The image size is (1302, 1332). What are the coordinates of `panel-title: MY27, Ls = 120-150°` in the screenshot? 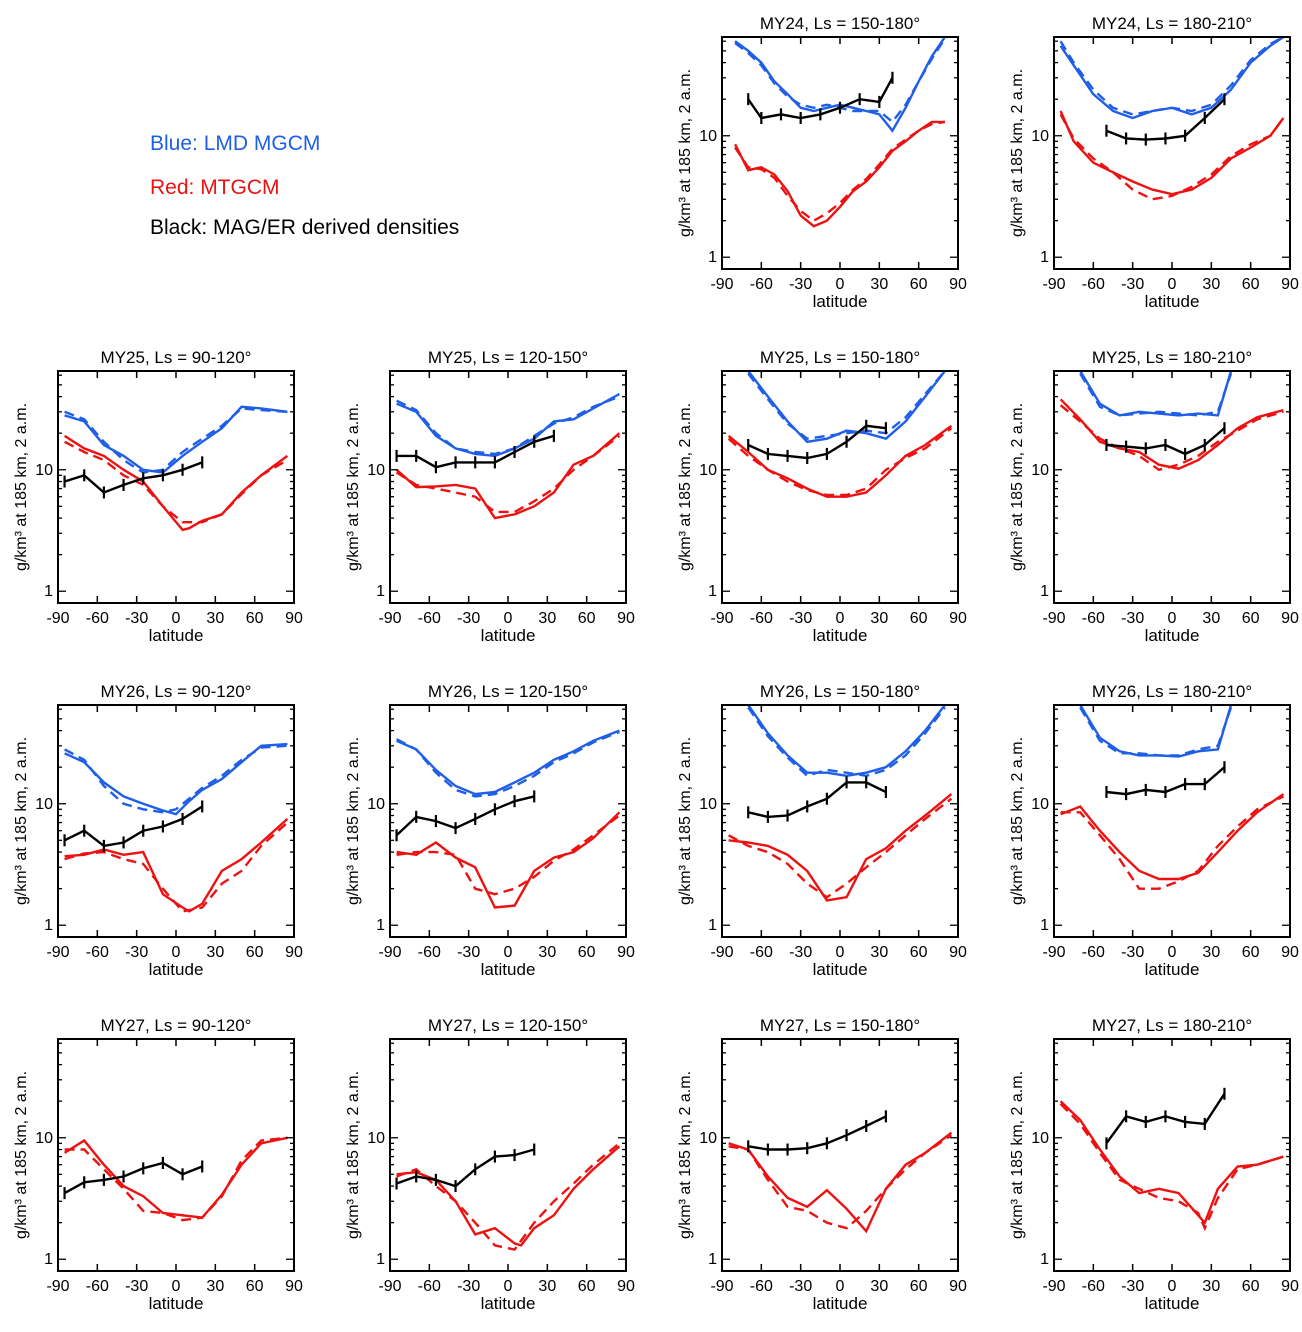 It's located at (508, 1025).